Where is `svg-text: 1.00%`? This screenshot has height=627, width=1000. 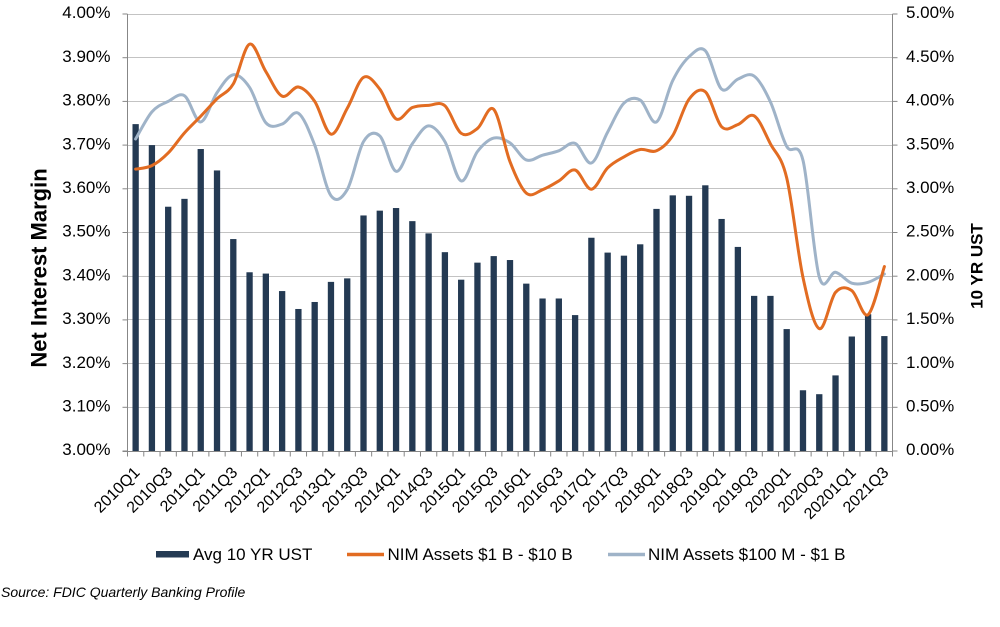
svg-text: 1.00% is located at coordinates (930, 362).